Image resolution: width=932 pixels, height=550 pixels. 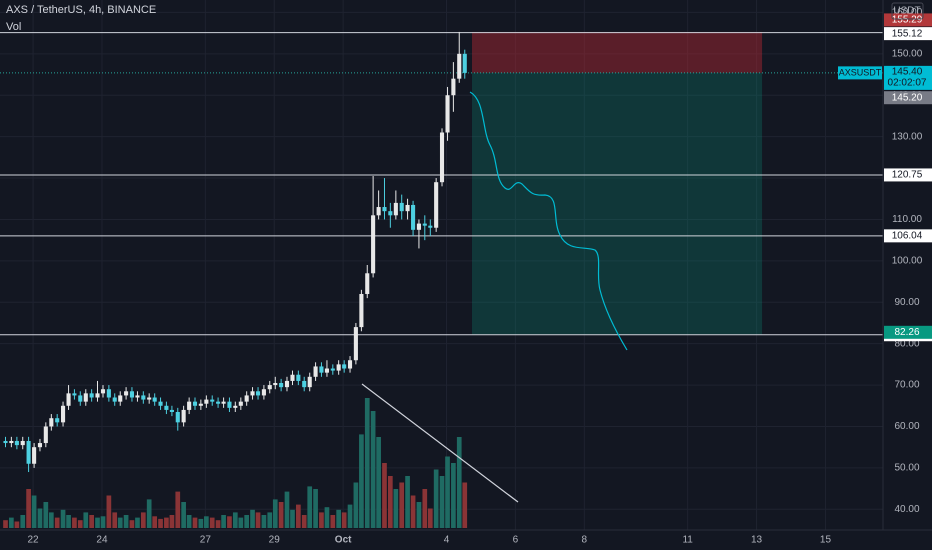 I want to click on symbol-label-box, so click(x=860, y=73).